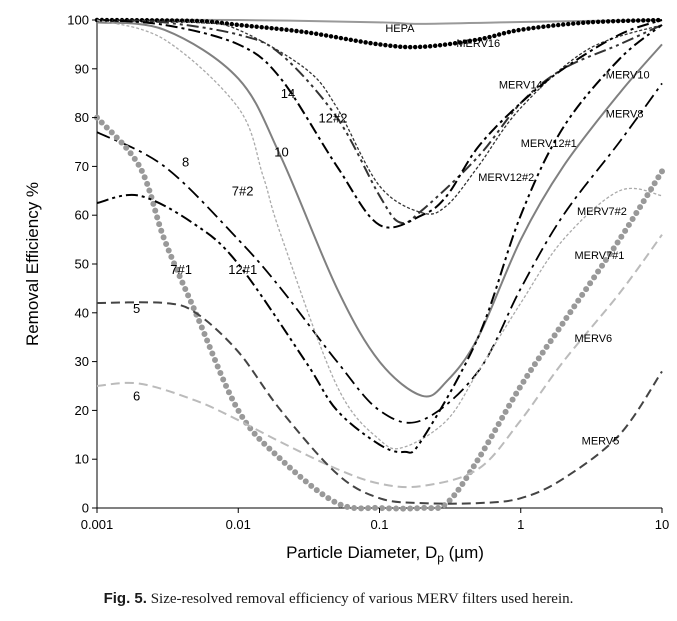  Describe the element at coordinates (602, 212) in the screenshot. I see `annotation-7: MERV7#2` at that location.